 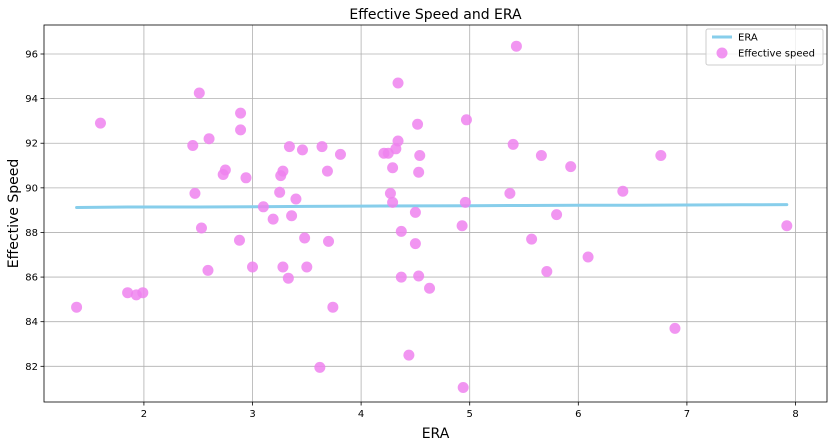 What do you see at coordinates (435, 15) in the screenshot?
I see `chart-title: Effective Speed and ERA` at bounding box center [435, 15].